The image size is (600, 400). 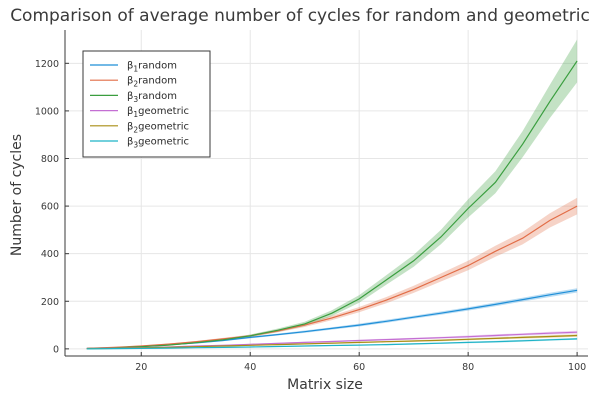 I want to click on legend-box, so click(x=146, y=104).